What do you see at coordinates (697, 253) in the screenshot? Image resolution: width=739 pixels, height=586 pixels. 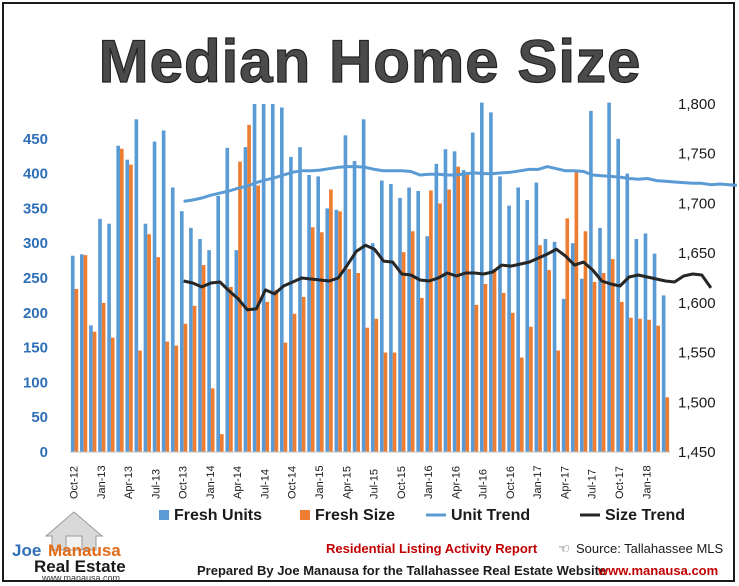 I see `right-tick-label: 1,650` at bounding box center [697, 253].